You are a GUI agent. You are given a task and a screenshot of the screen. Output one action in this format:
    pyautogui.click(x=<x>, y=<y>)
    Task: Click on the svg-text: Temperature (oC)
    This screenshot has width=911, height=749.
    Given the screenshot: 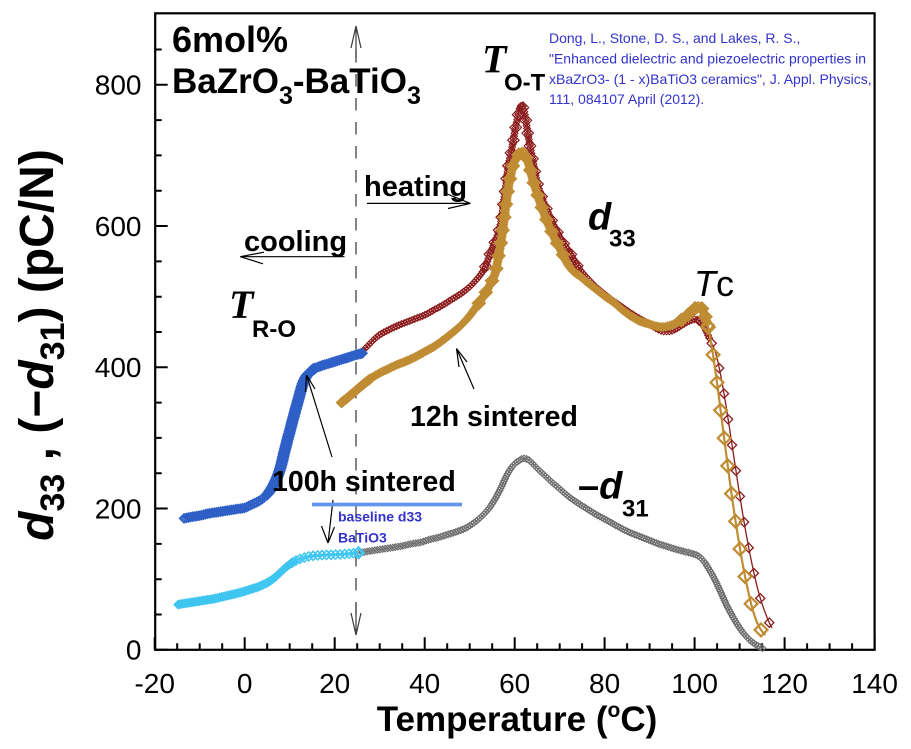 What is the action you would take?
    pyautogui.click(x=517, y=719)
    